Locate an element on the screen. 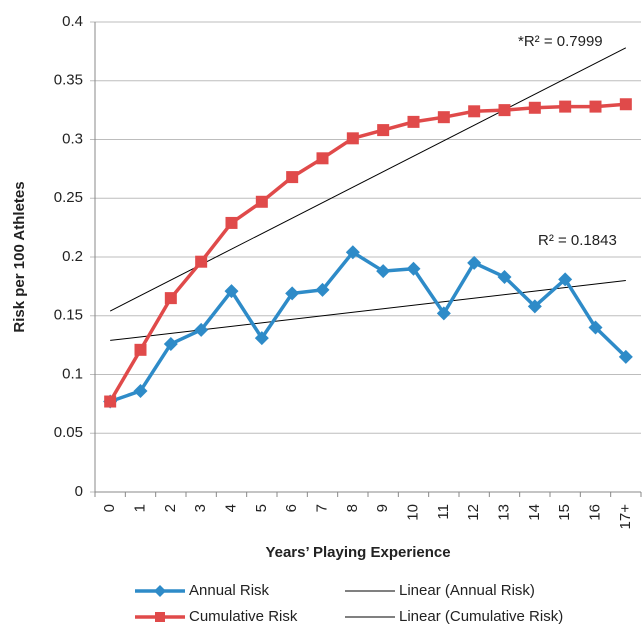 The image size is (643, 629). x-tick-label: 1 is located at coordinates (139, 508).